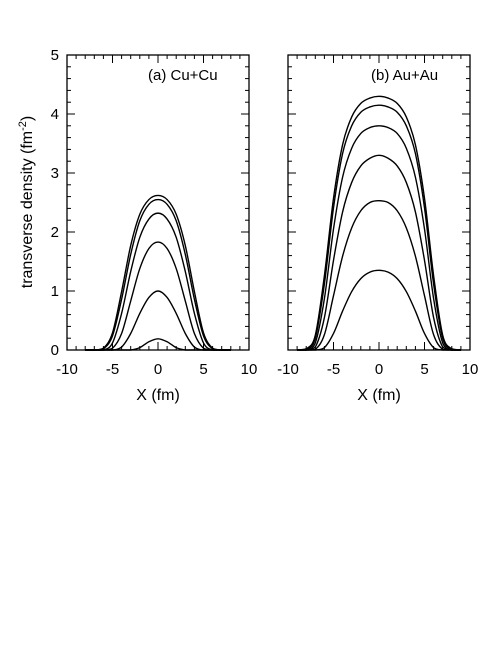  What do you see at coordinates (55, 55) in the screenshot?
I see `y-tick-label: 5` at bounding box center [55, 55].